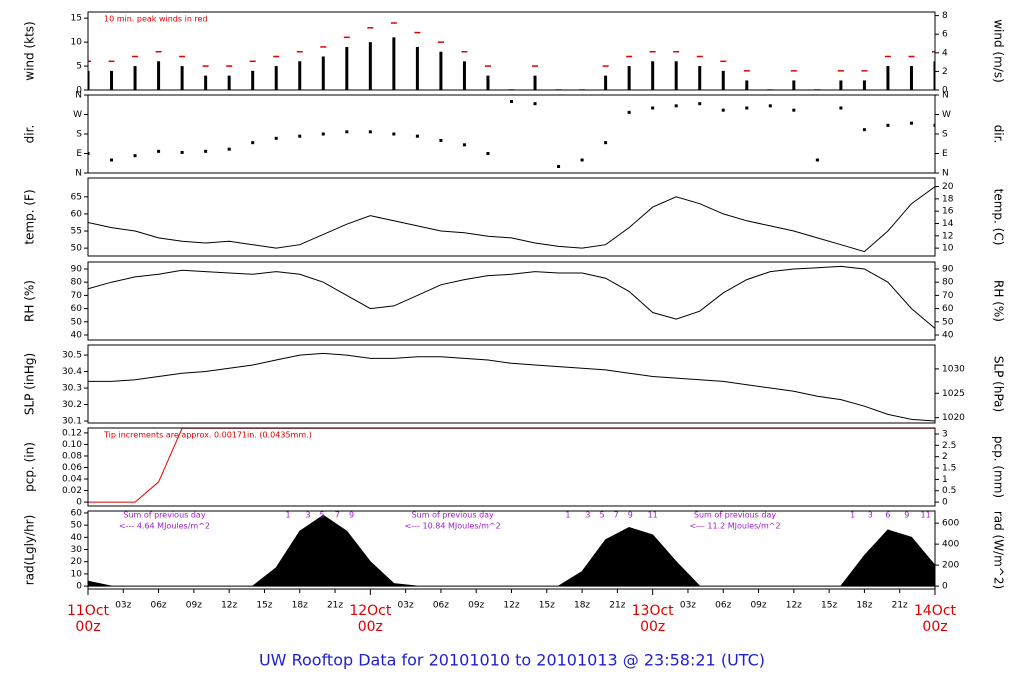 This screenshot has width=1024, height=700. I want to click on y-tick-label: E, so click(79, 154).